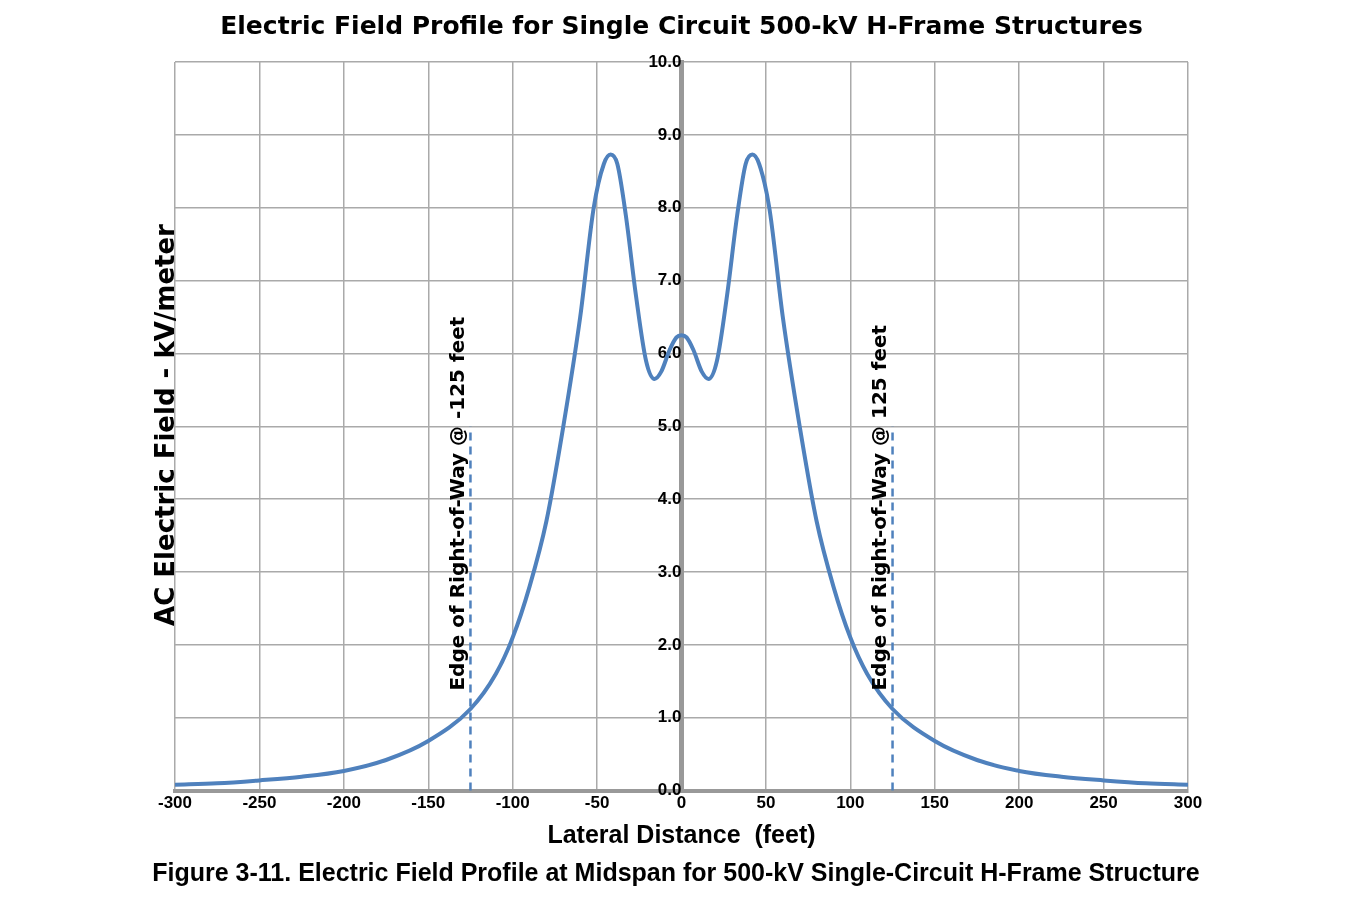  What do you see at coordinates (669, 571) in the screenshot?
I see `y-tick-label: 3.0` at bounding box center [669, 571].